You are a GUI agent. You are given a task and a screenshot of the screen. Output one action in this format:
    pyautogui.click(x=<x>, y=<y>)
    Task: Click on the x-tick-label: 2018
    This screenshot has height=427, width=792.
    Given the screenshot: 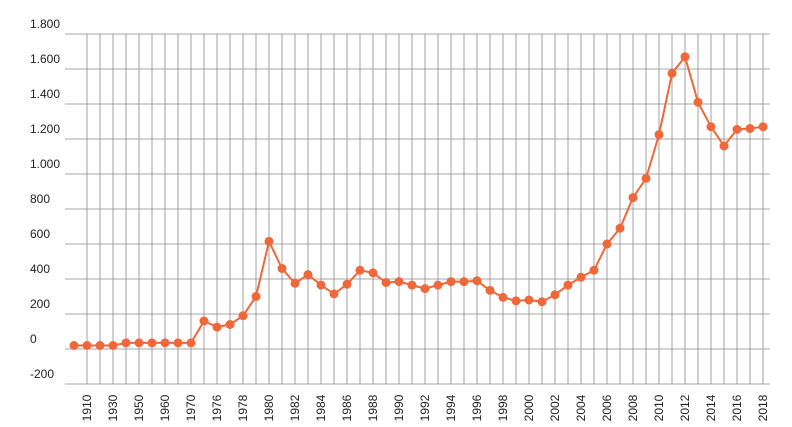 What is the action you would take?
    pyautogui.click(x=763, y=407)
    